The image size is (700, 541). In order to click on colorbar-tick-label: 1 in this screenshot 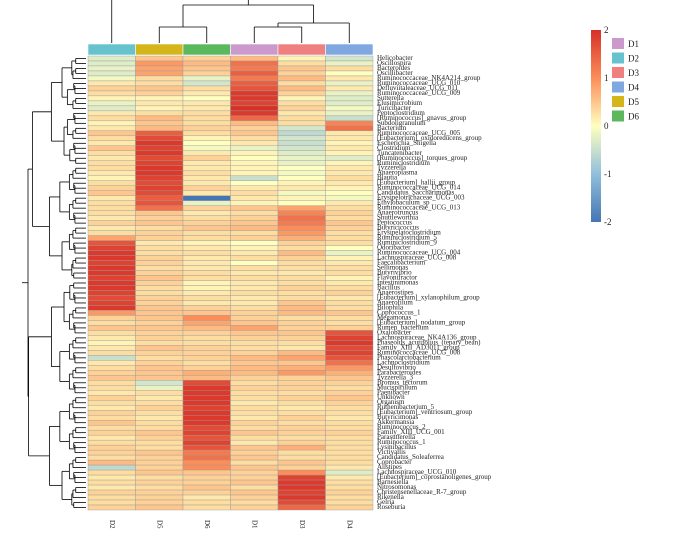, I will do `click(606, 78)`.